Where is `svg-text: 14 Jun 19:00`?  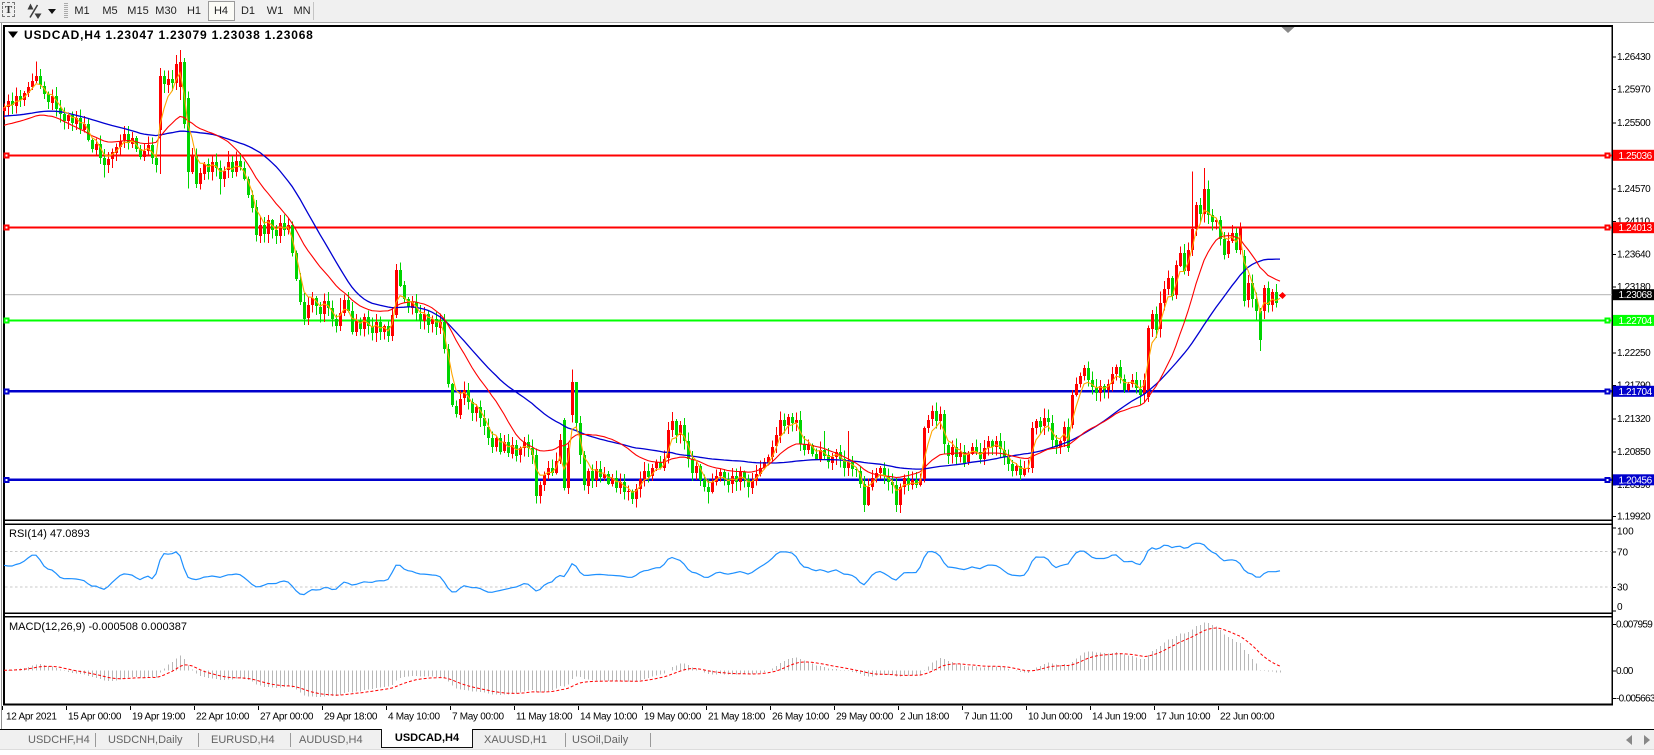
svg-text: 14 Jun 19:00 is located at coordinates (1119, 717).